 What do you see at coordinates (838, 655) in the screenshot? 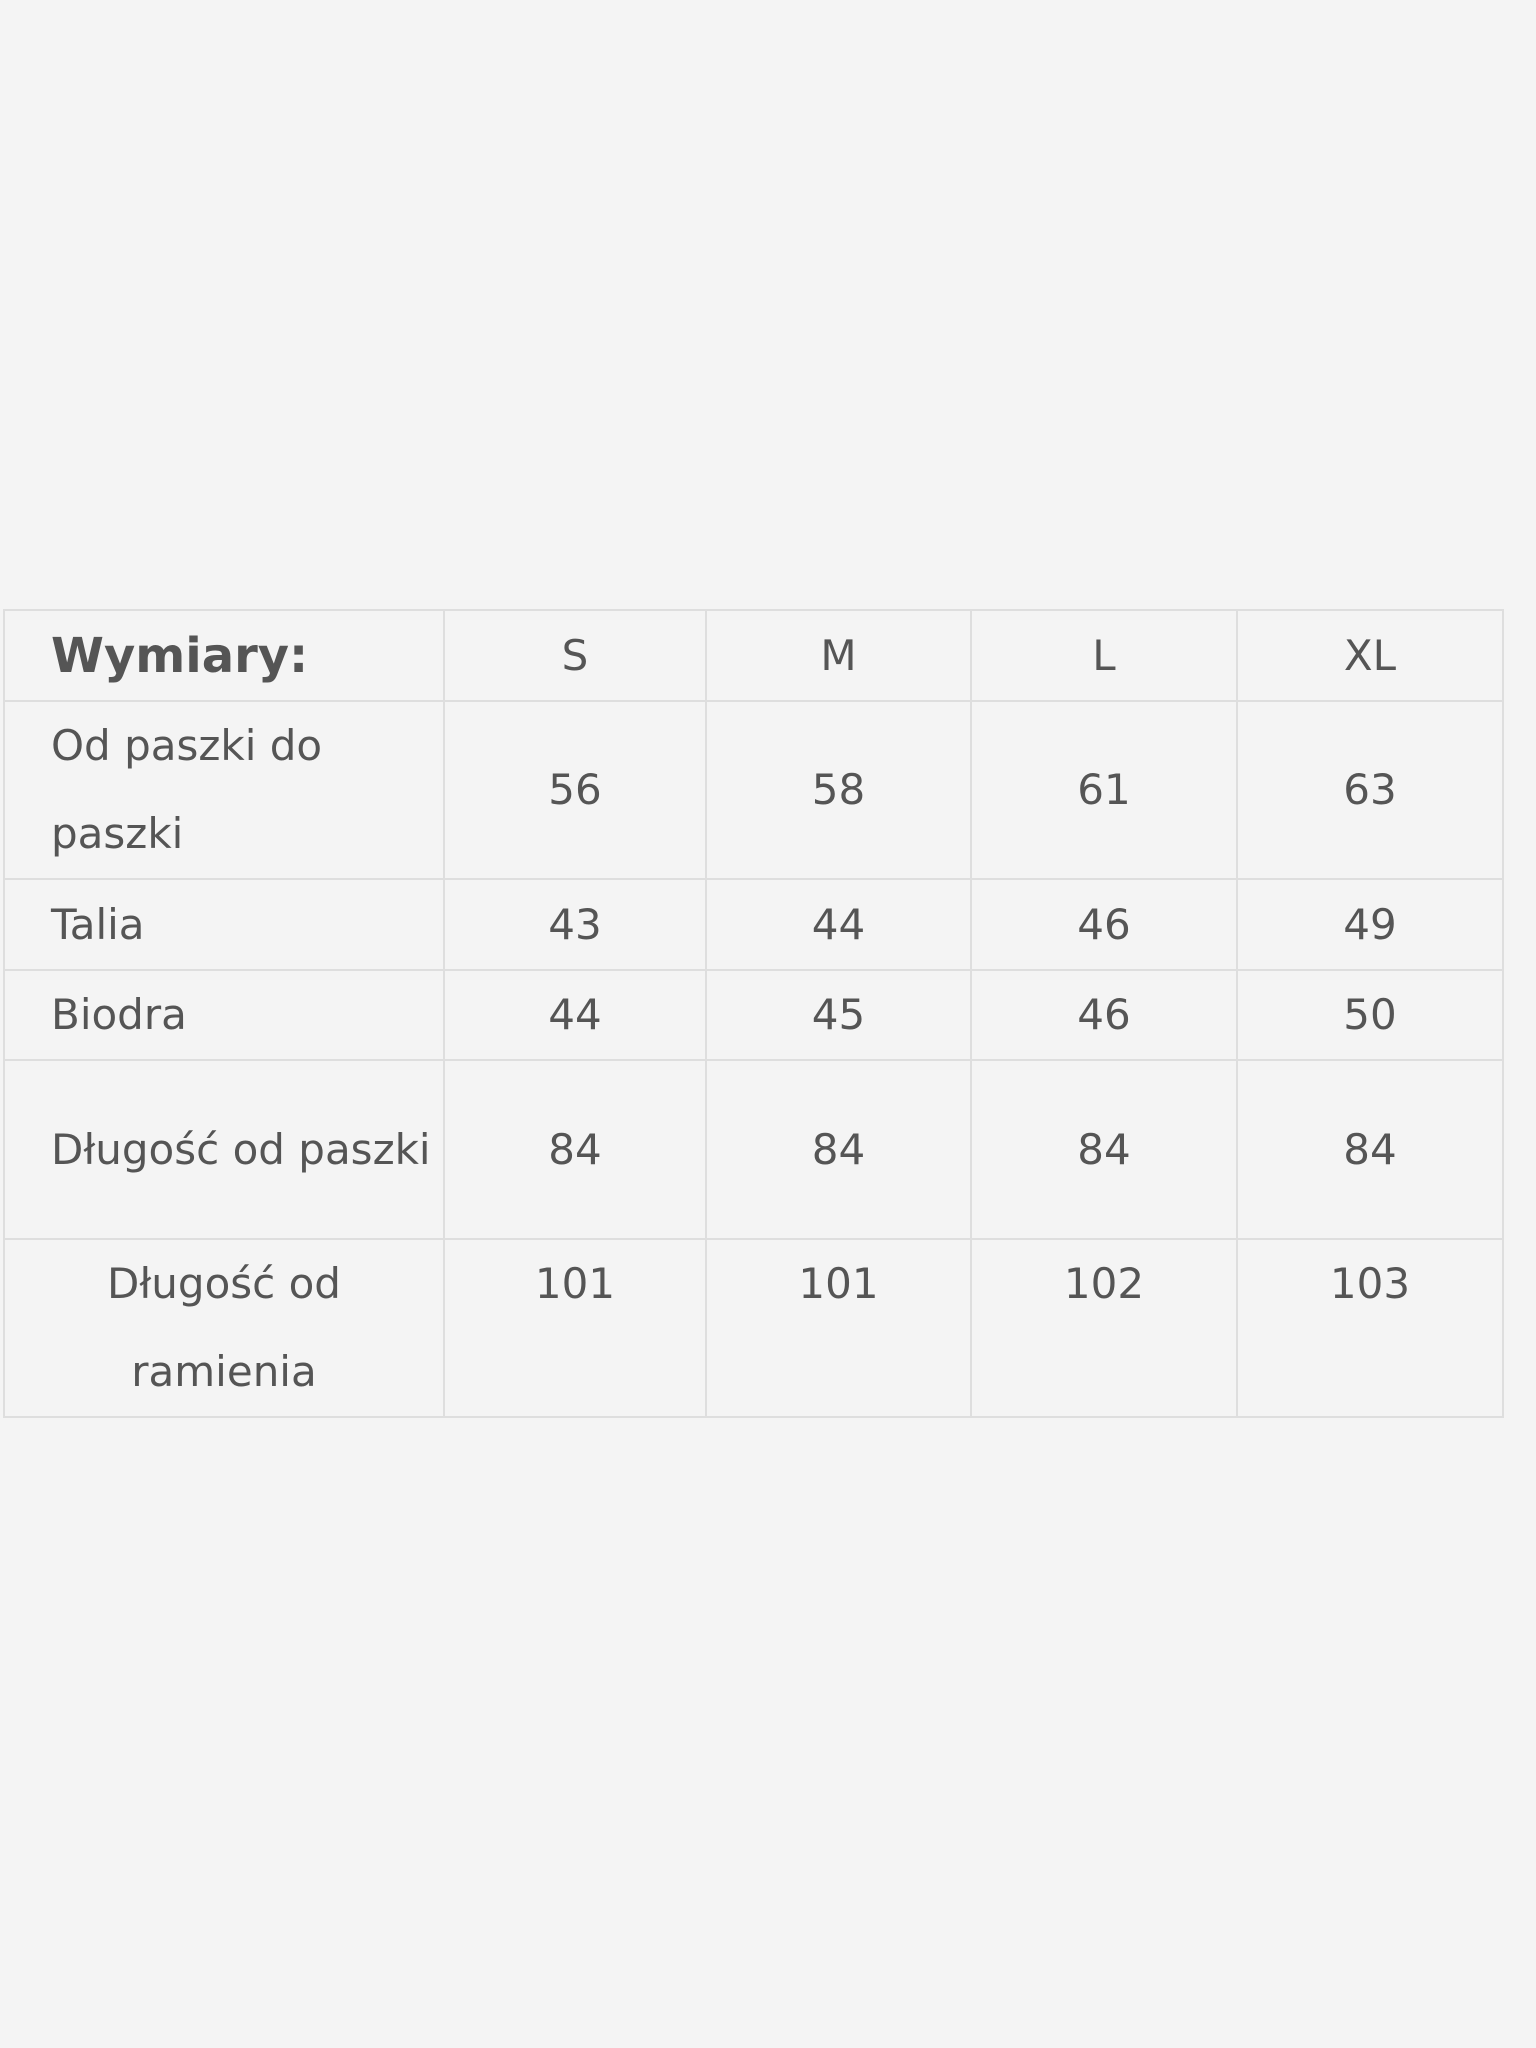
I see `header-size-m: M` at bounding box center [838, 655].